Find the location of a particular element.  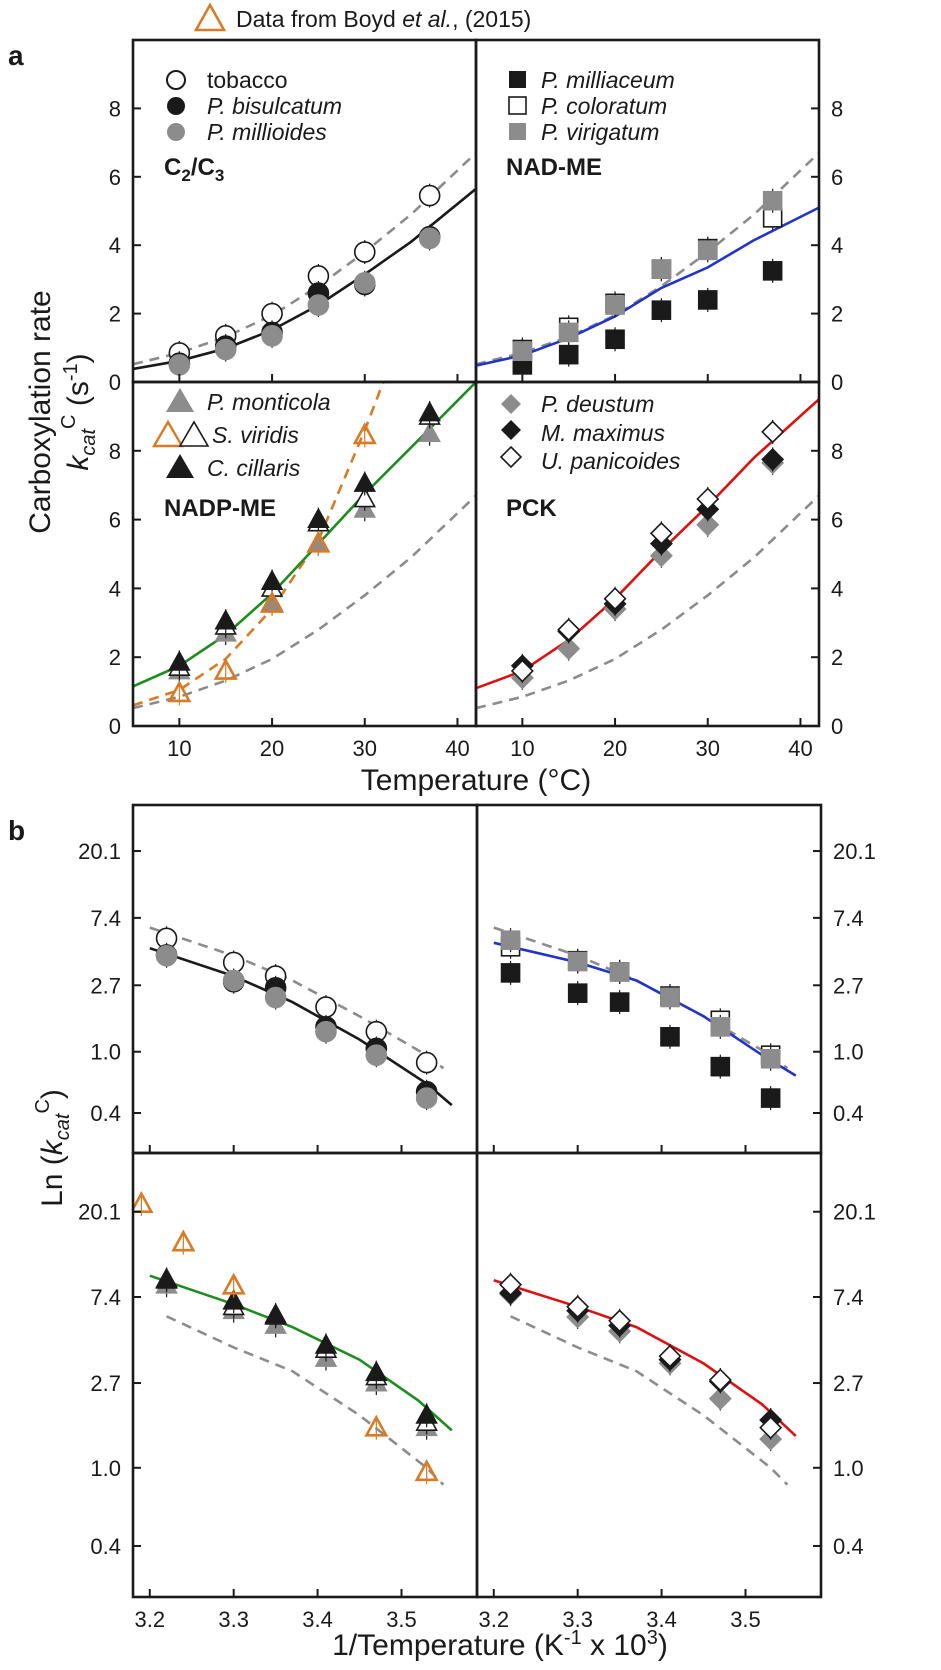

chart-b-c2c3: 0.4 1.0 2.7 7.4 20.1 is located at coordinates (278, 979).